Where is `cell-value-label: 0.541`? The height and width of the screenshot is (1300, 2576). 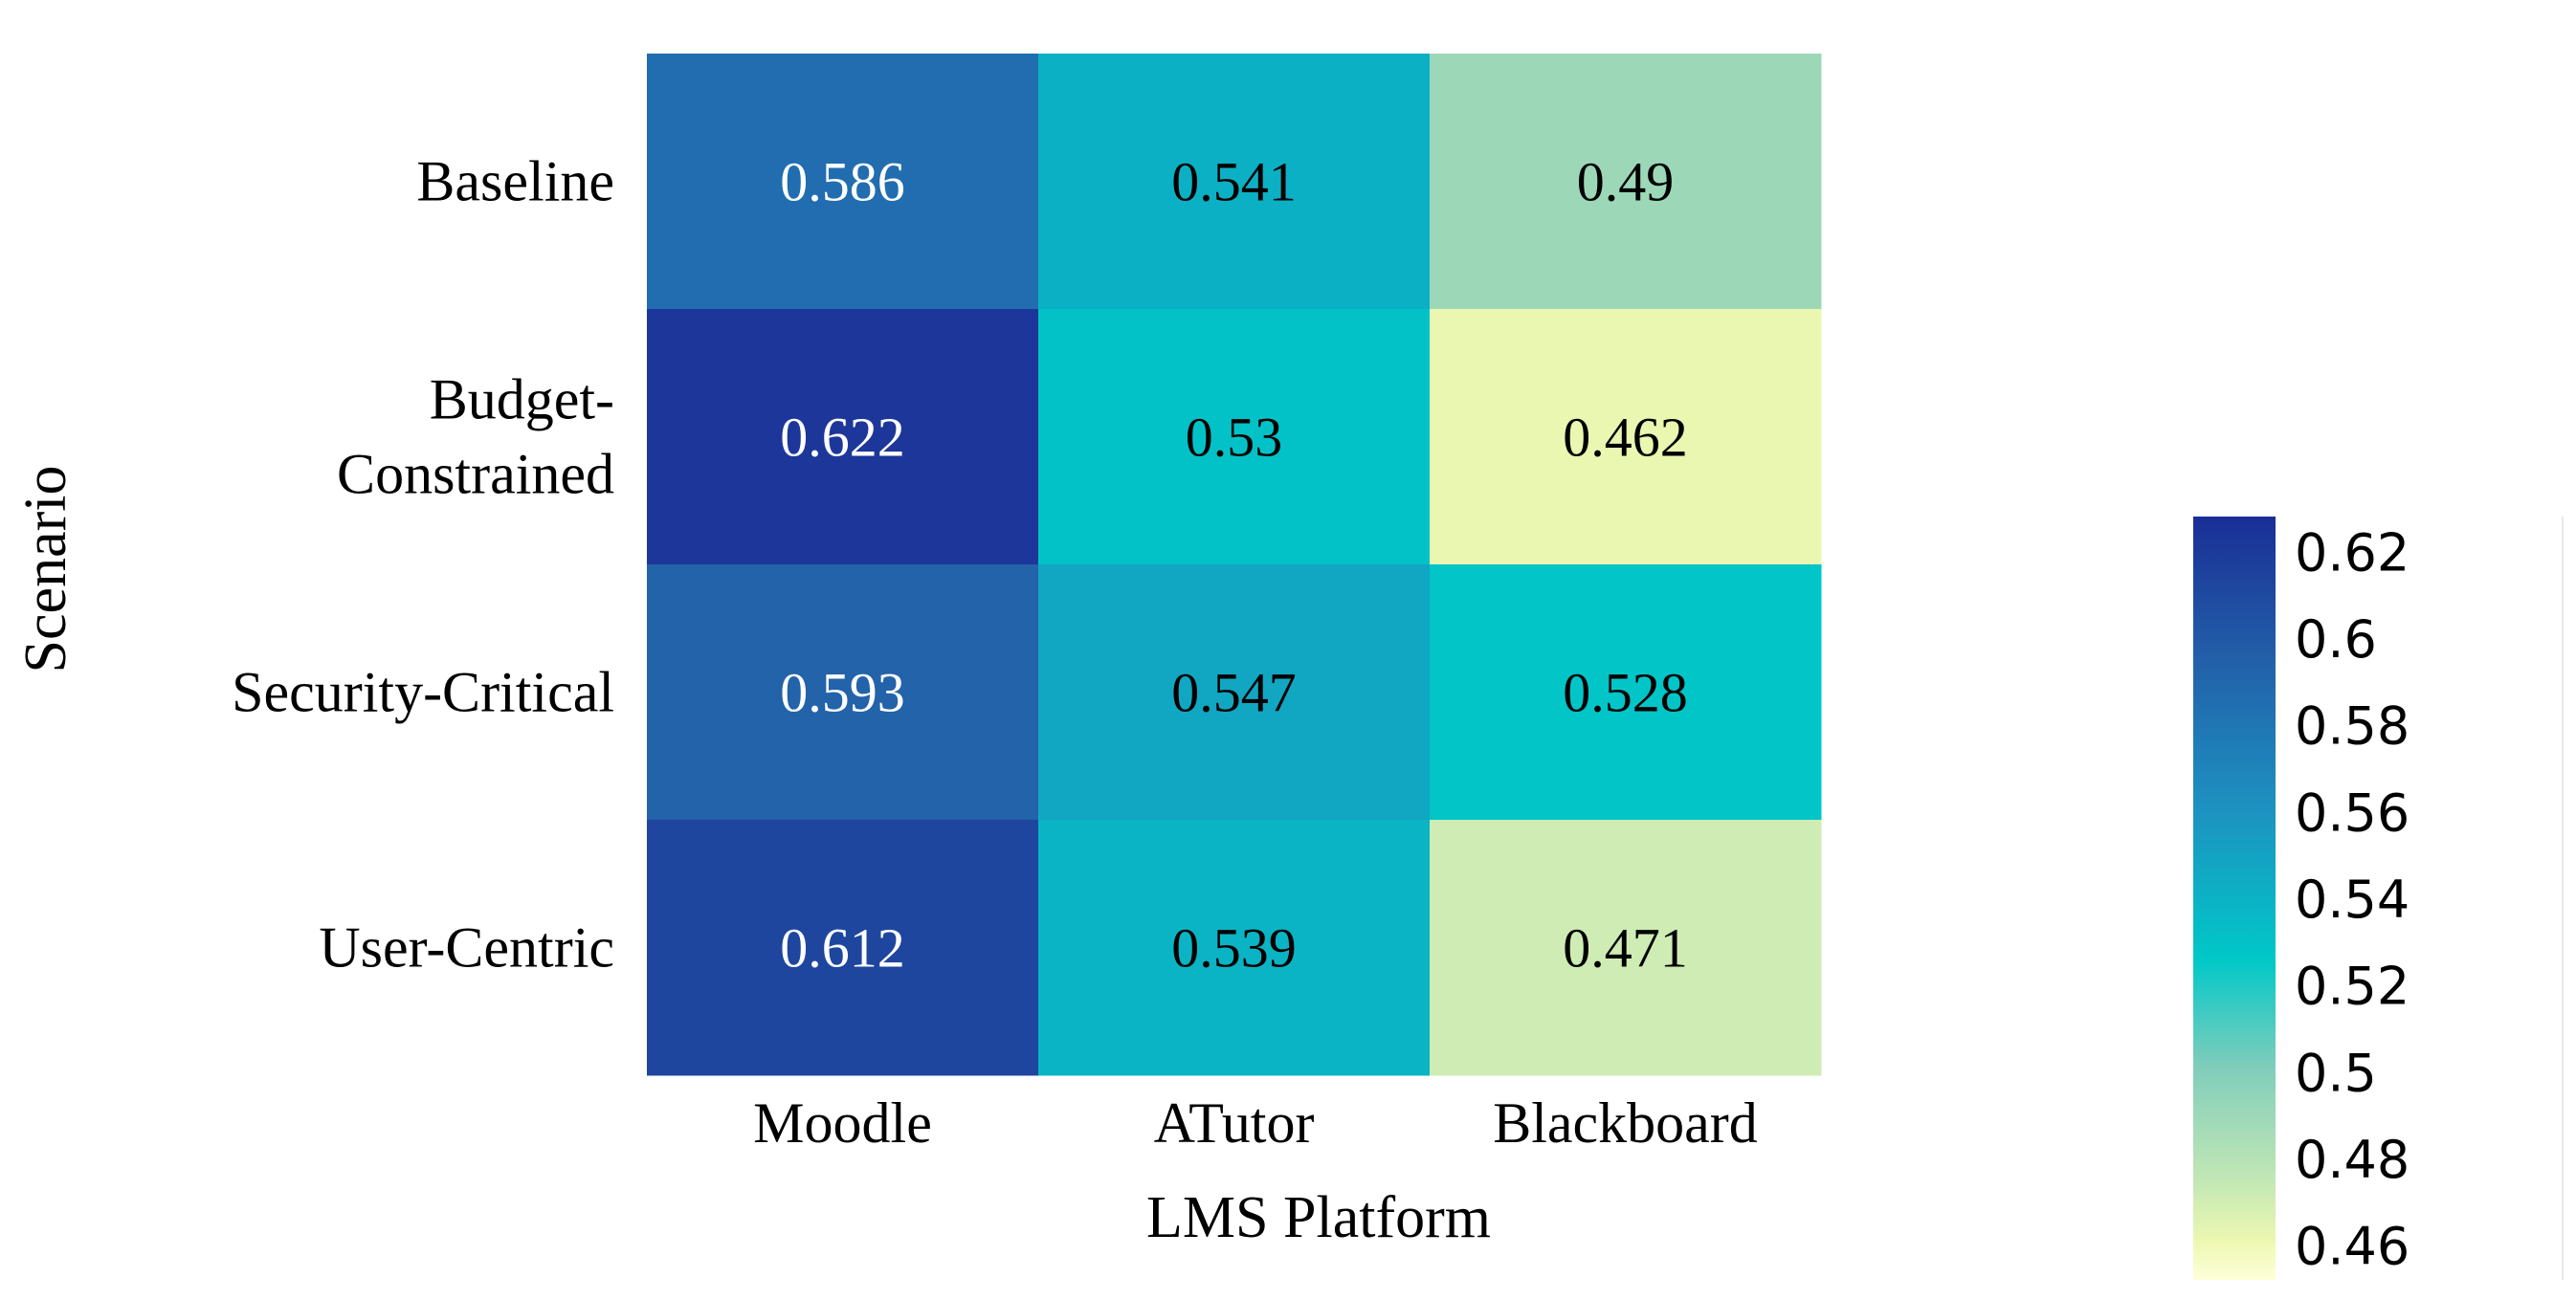
cell-value-label: 0.541 is located at coordinates (1234, 182).